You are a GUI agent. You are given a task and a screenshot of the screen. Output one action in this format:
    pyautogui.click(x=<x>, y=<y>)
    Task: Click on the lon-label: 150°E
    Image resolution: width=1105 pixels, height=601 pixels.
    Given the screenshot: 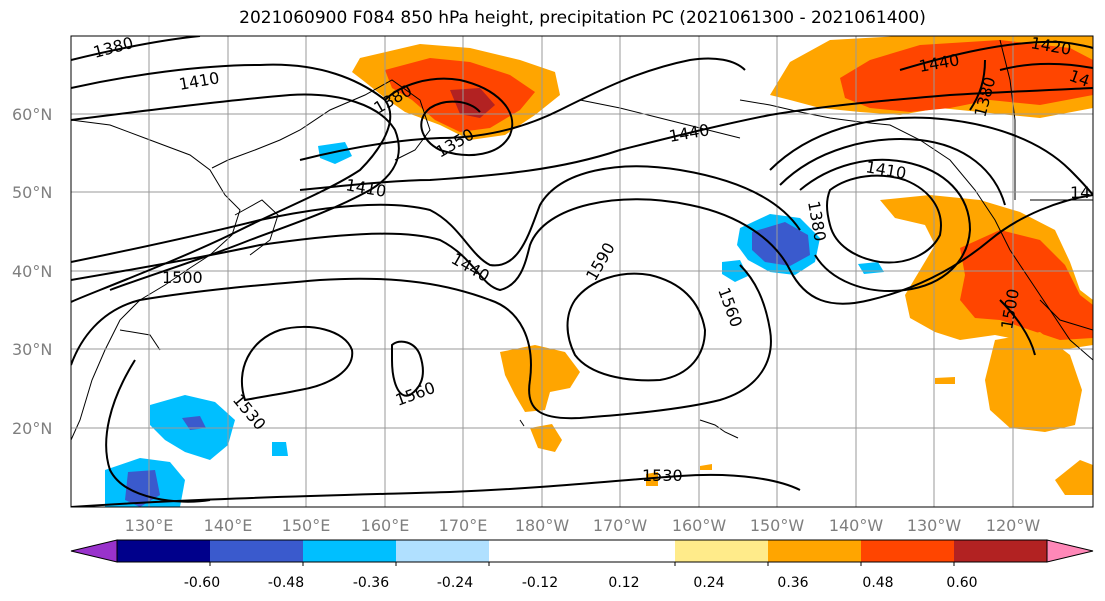 What is the action you would take?
    pyautogui.click(x=306, y=525)
    